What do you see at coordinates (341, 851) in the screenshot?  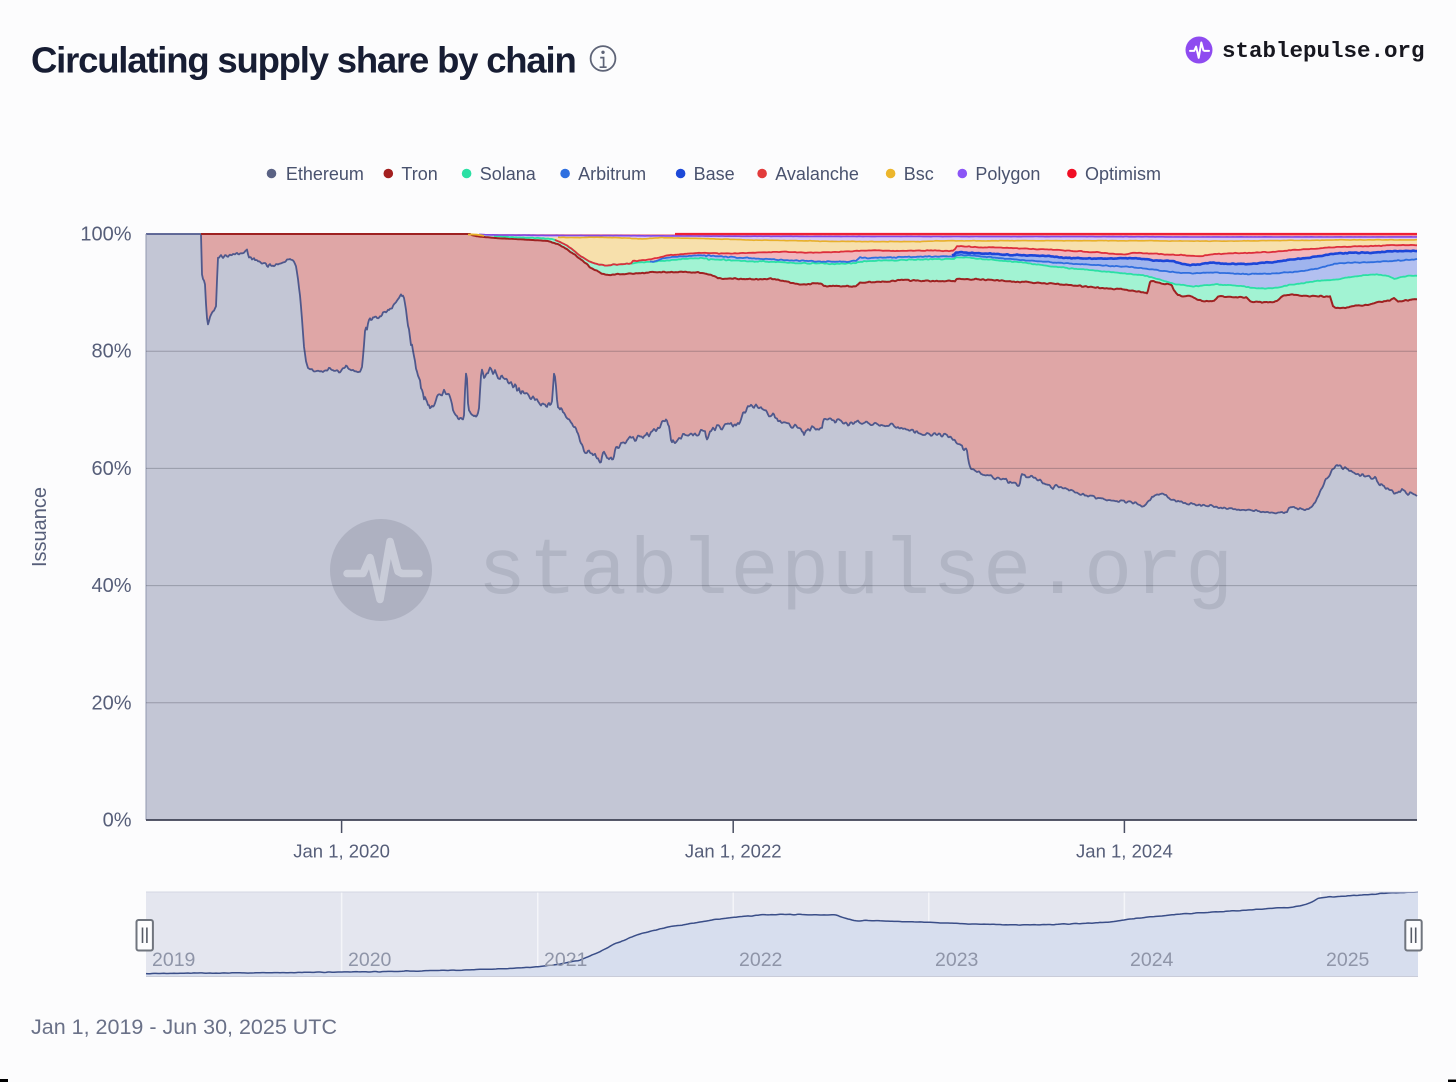 I see `svg-text: Jan 1, 2020` at bounding box center [341, 851].